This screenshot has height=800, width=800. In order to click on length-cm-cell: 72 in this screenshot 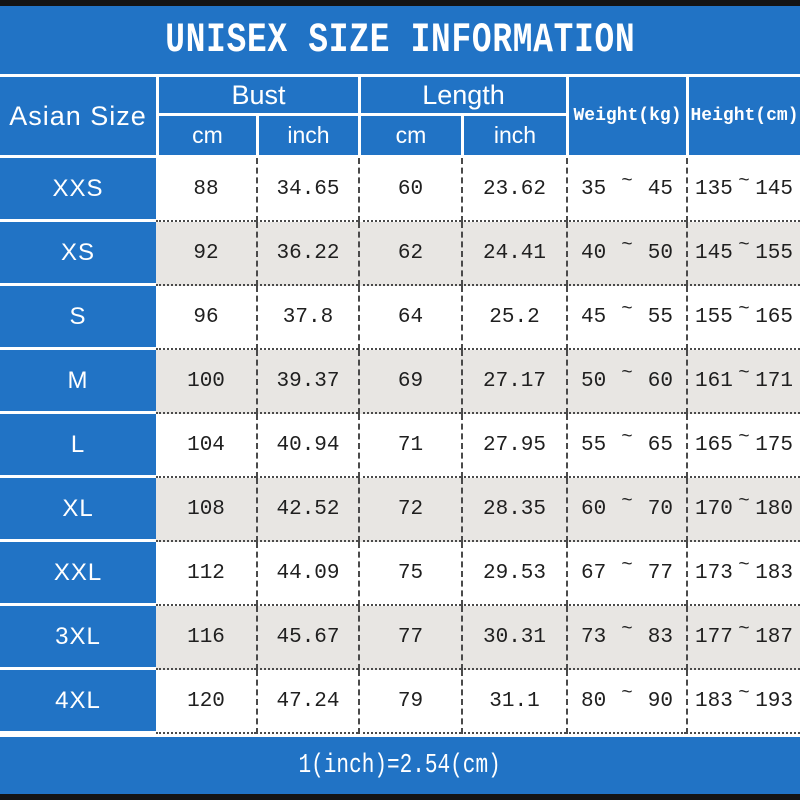, I will do `click(409, 510)`.